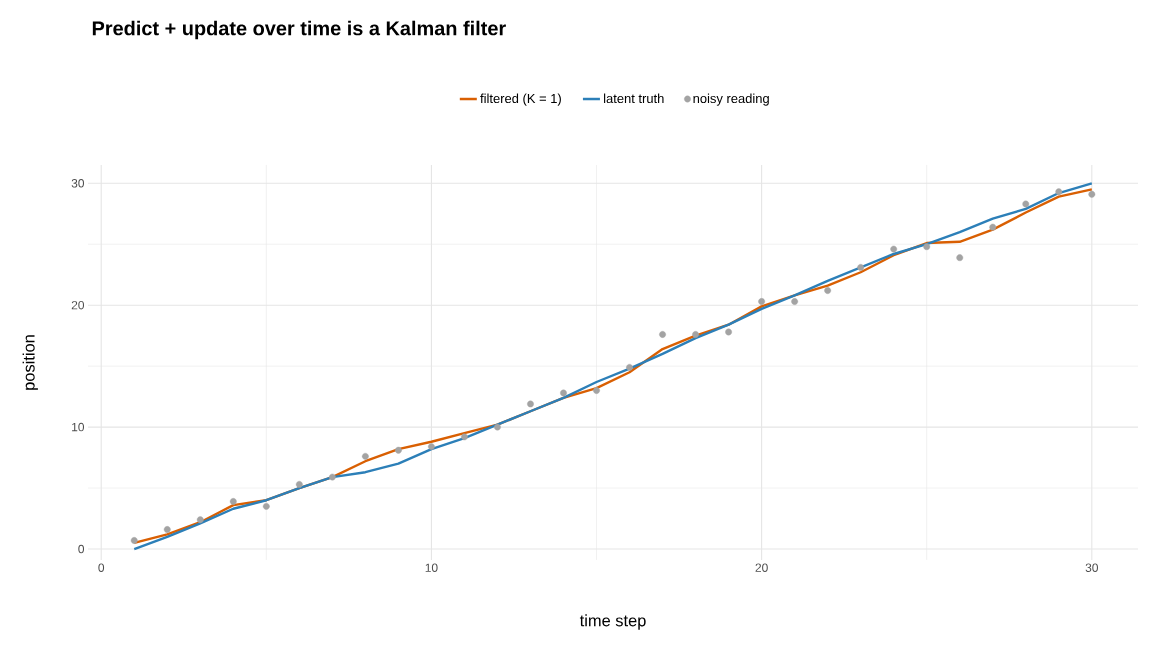 This screenshot has width=1152, height=652. What do you see at coordinates (612, 622) in the screenshot?
I see `x-axis-title: time step` at bounding box center [612, 622].